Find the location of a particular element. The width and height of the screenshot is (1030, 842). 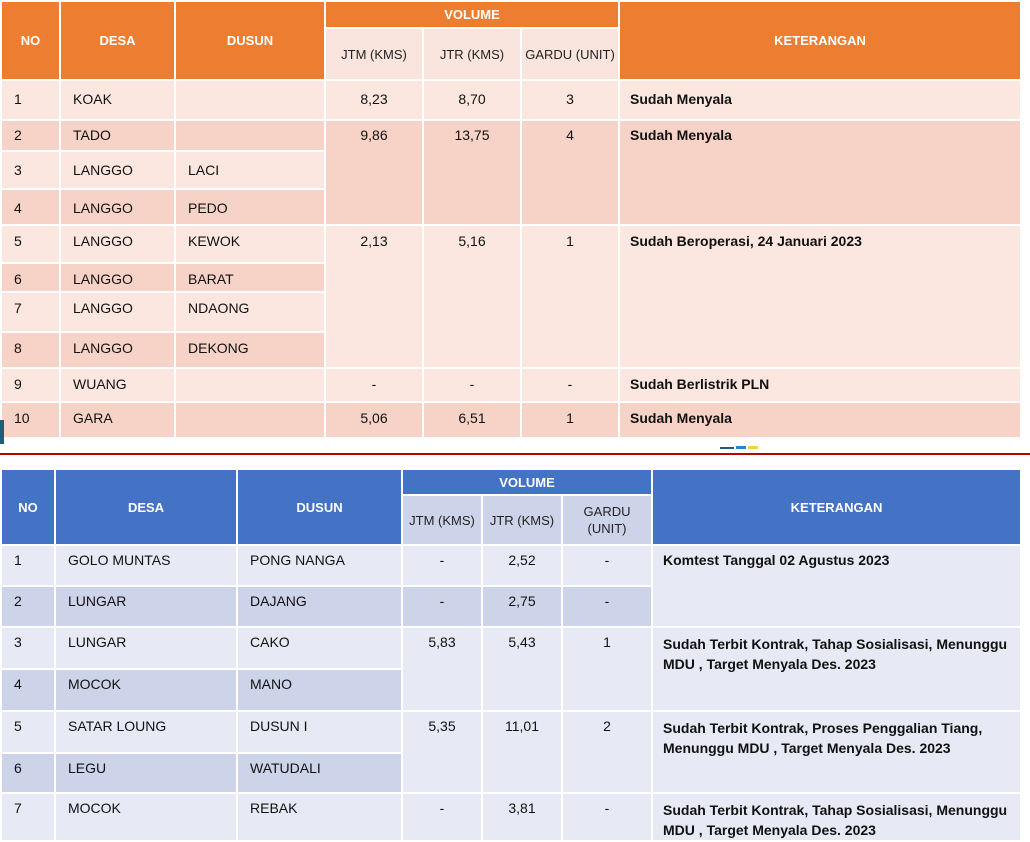

cell-dusun: WATUDALI is located at coordinates (319, 773).